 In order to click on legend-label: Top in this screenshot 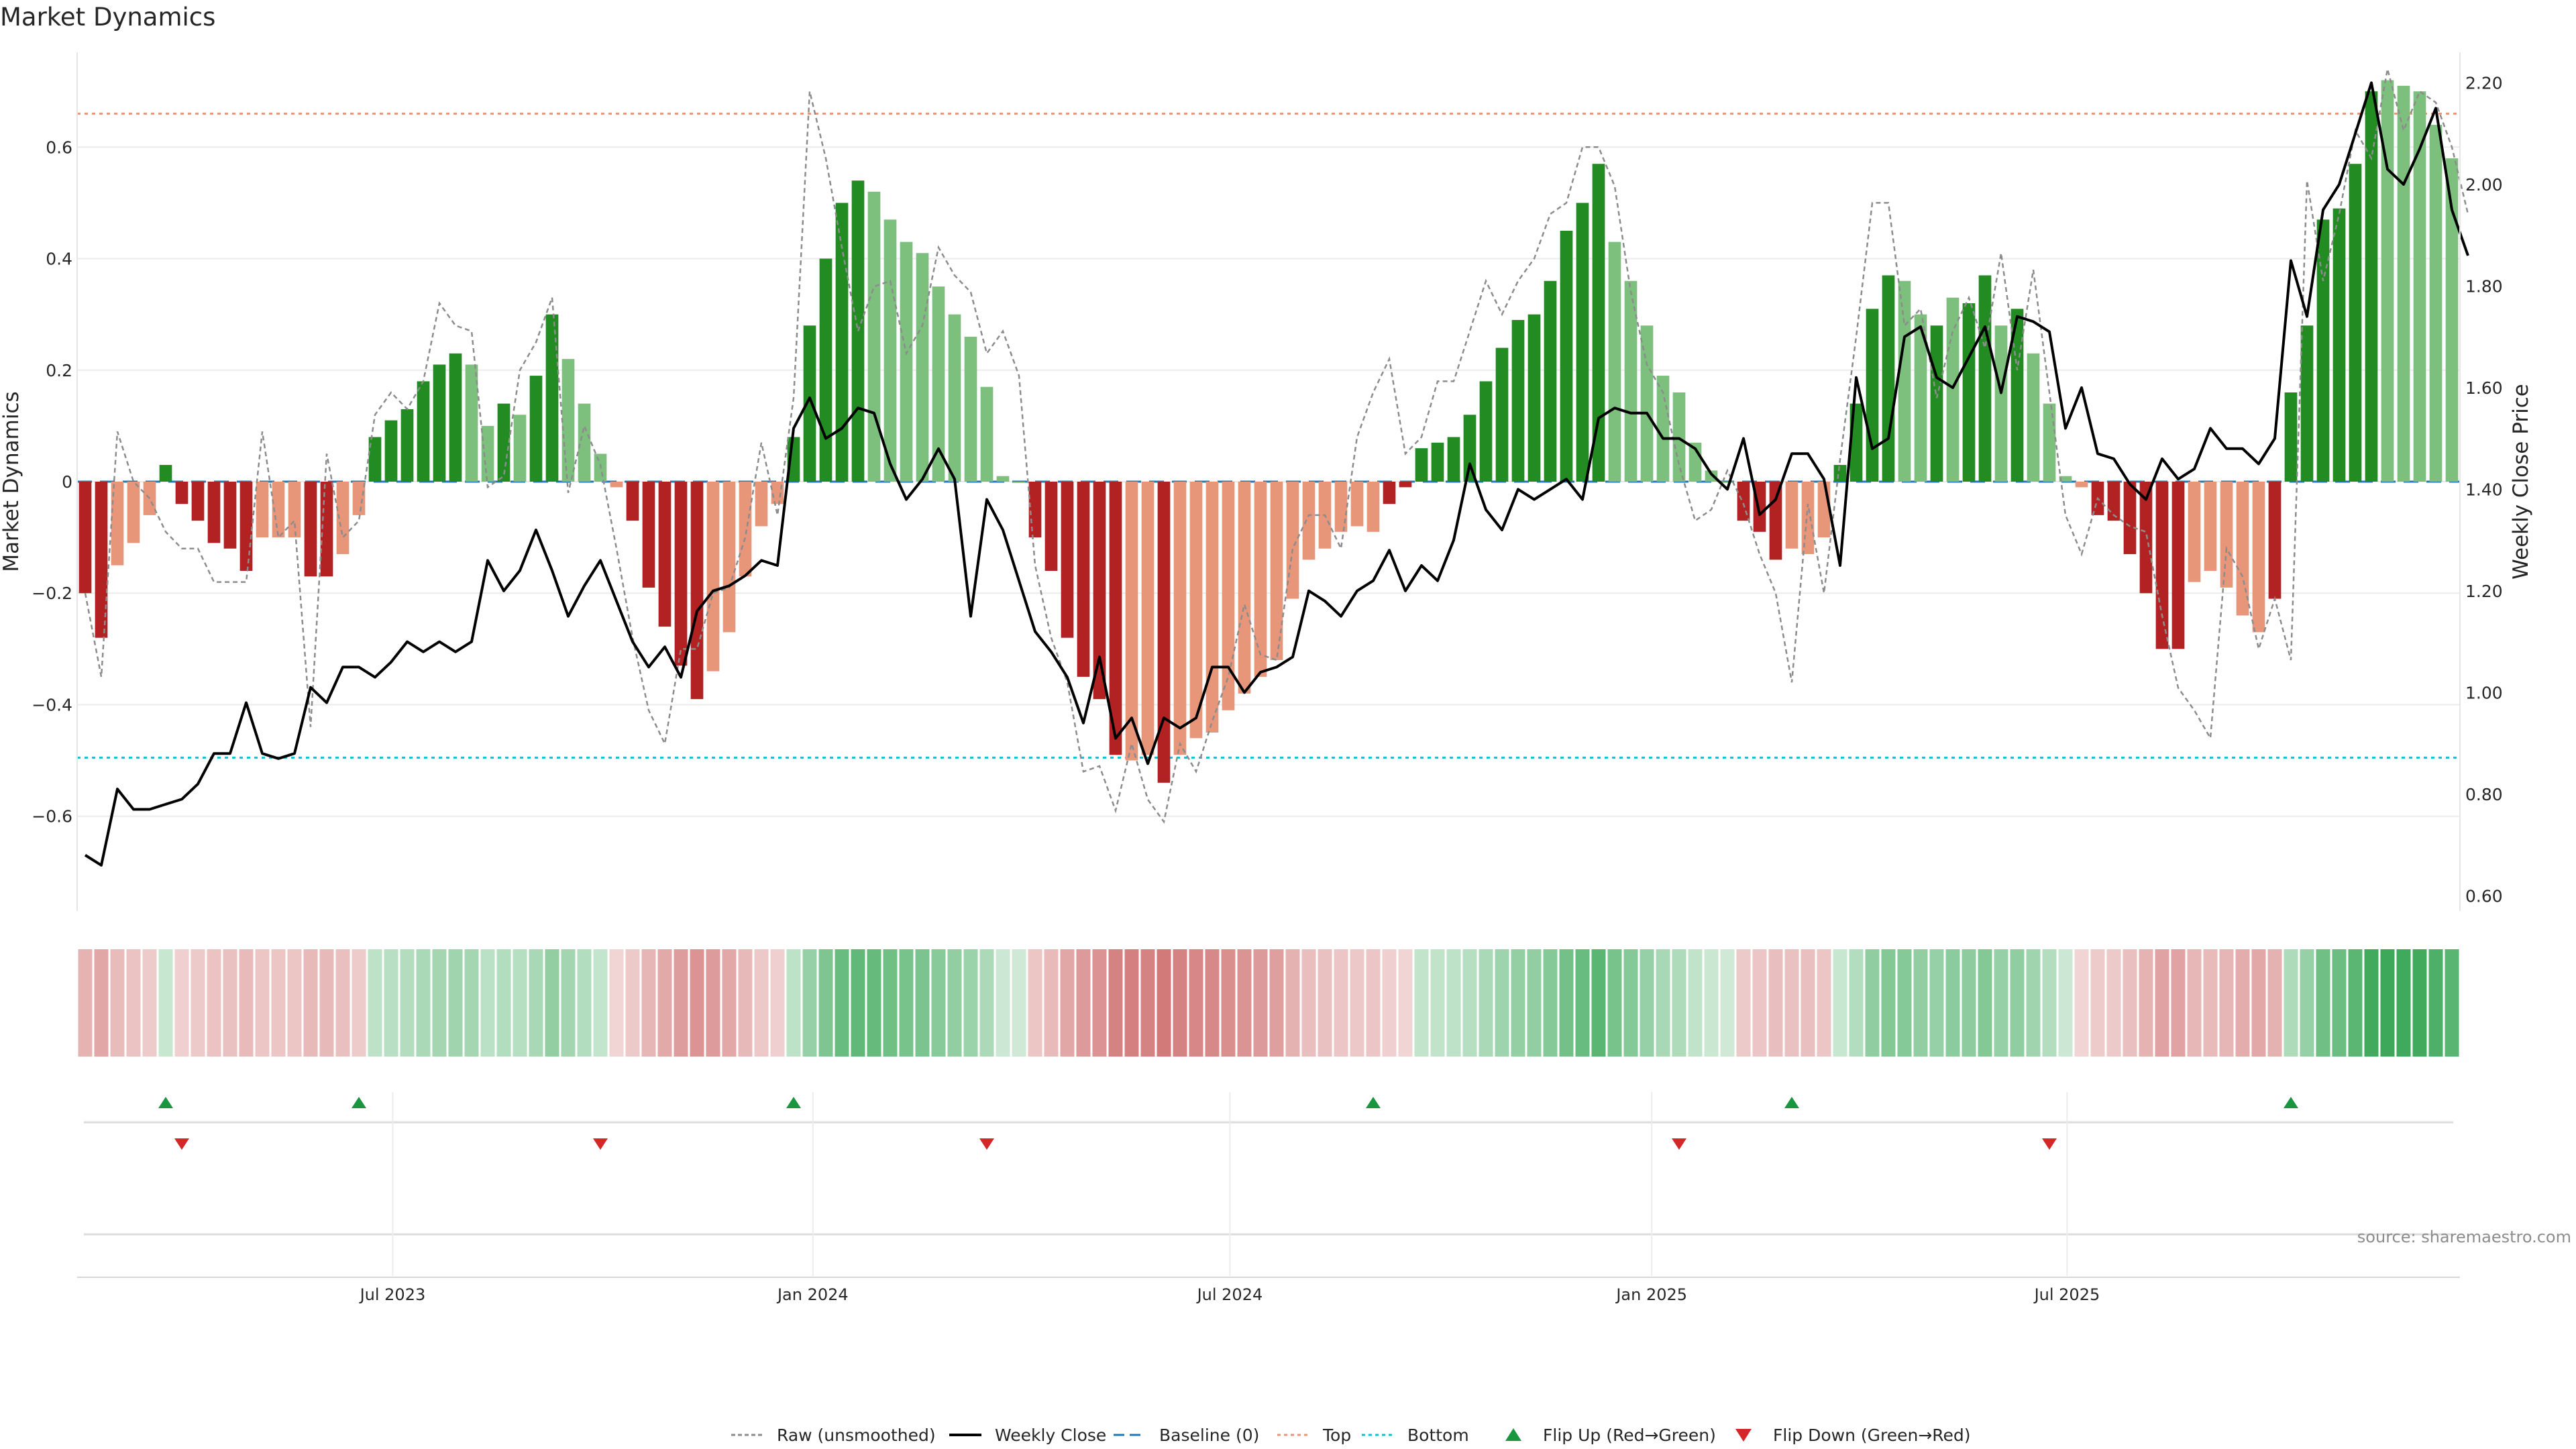, I will do `click(1336, 1435)`.